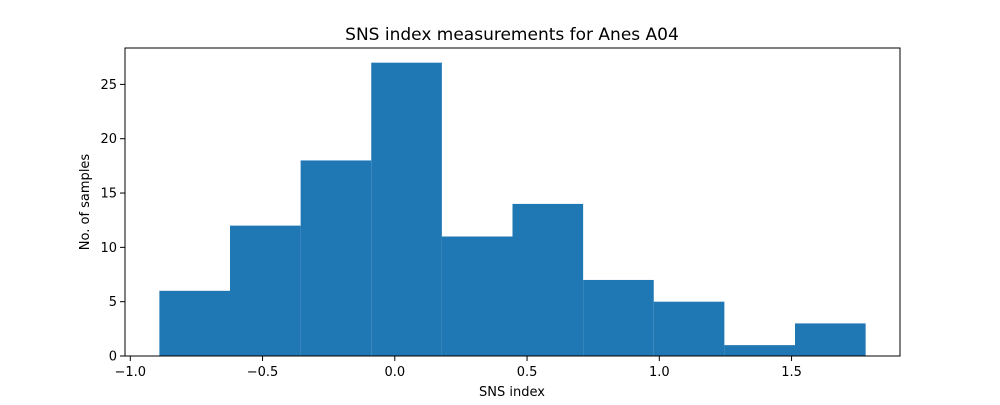  I want to click on x-tick-label: 1.5, so click(791, 372).